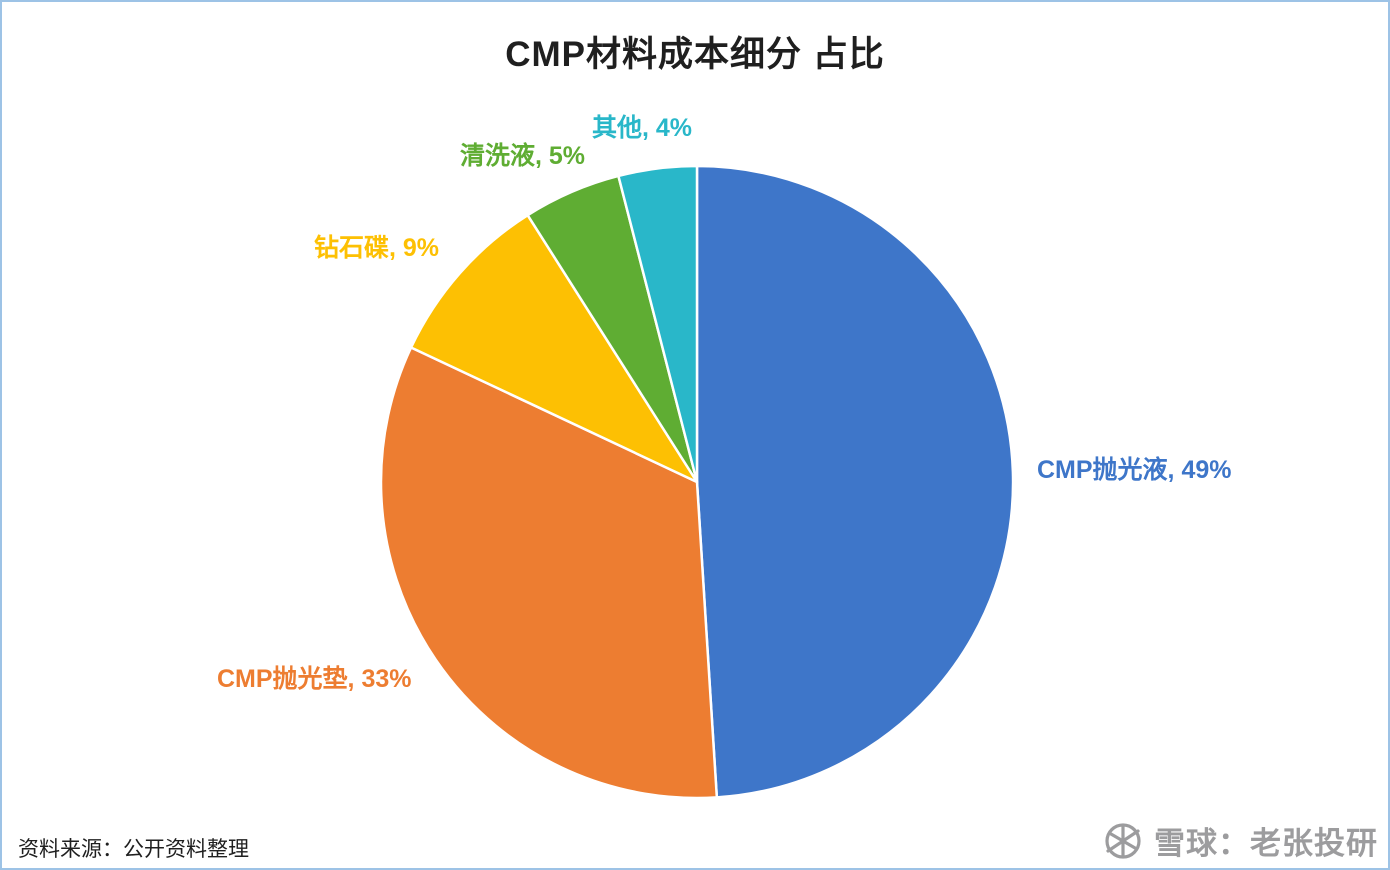 The image size is (1390, 870). I want to click on source-note: 资料来源：公开资料整理, so click(133, 849).